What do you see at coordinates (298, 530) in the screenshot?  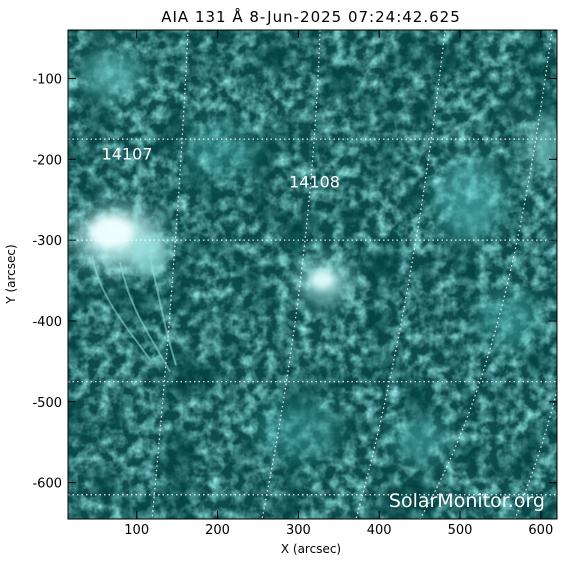 I see `x-tick-label-2: 300` at bounding box center [298, 530].